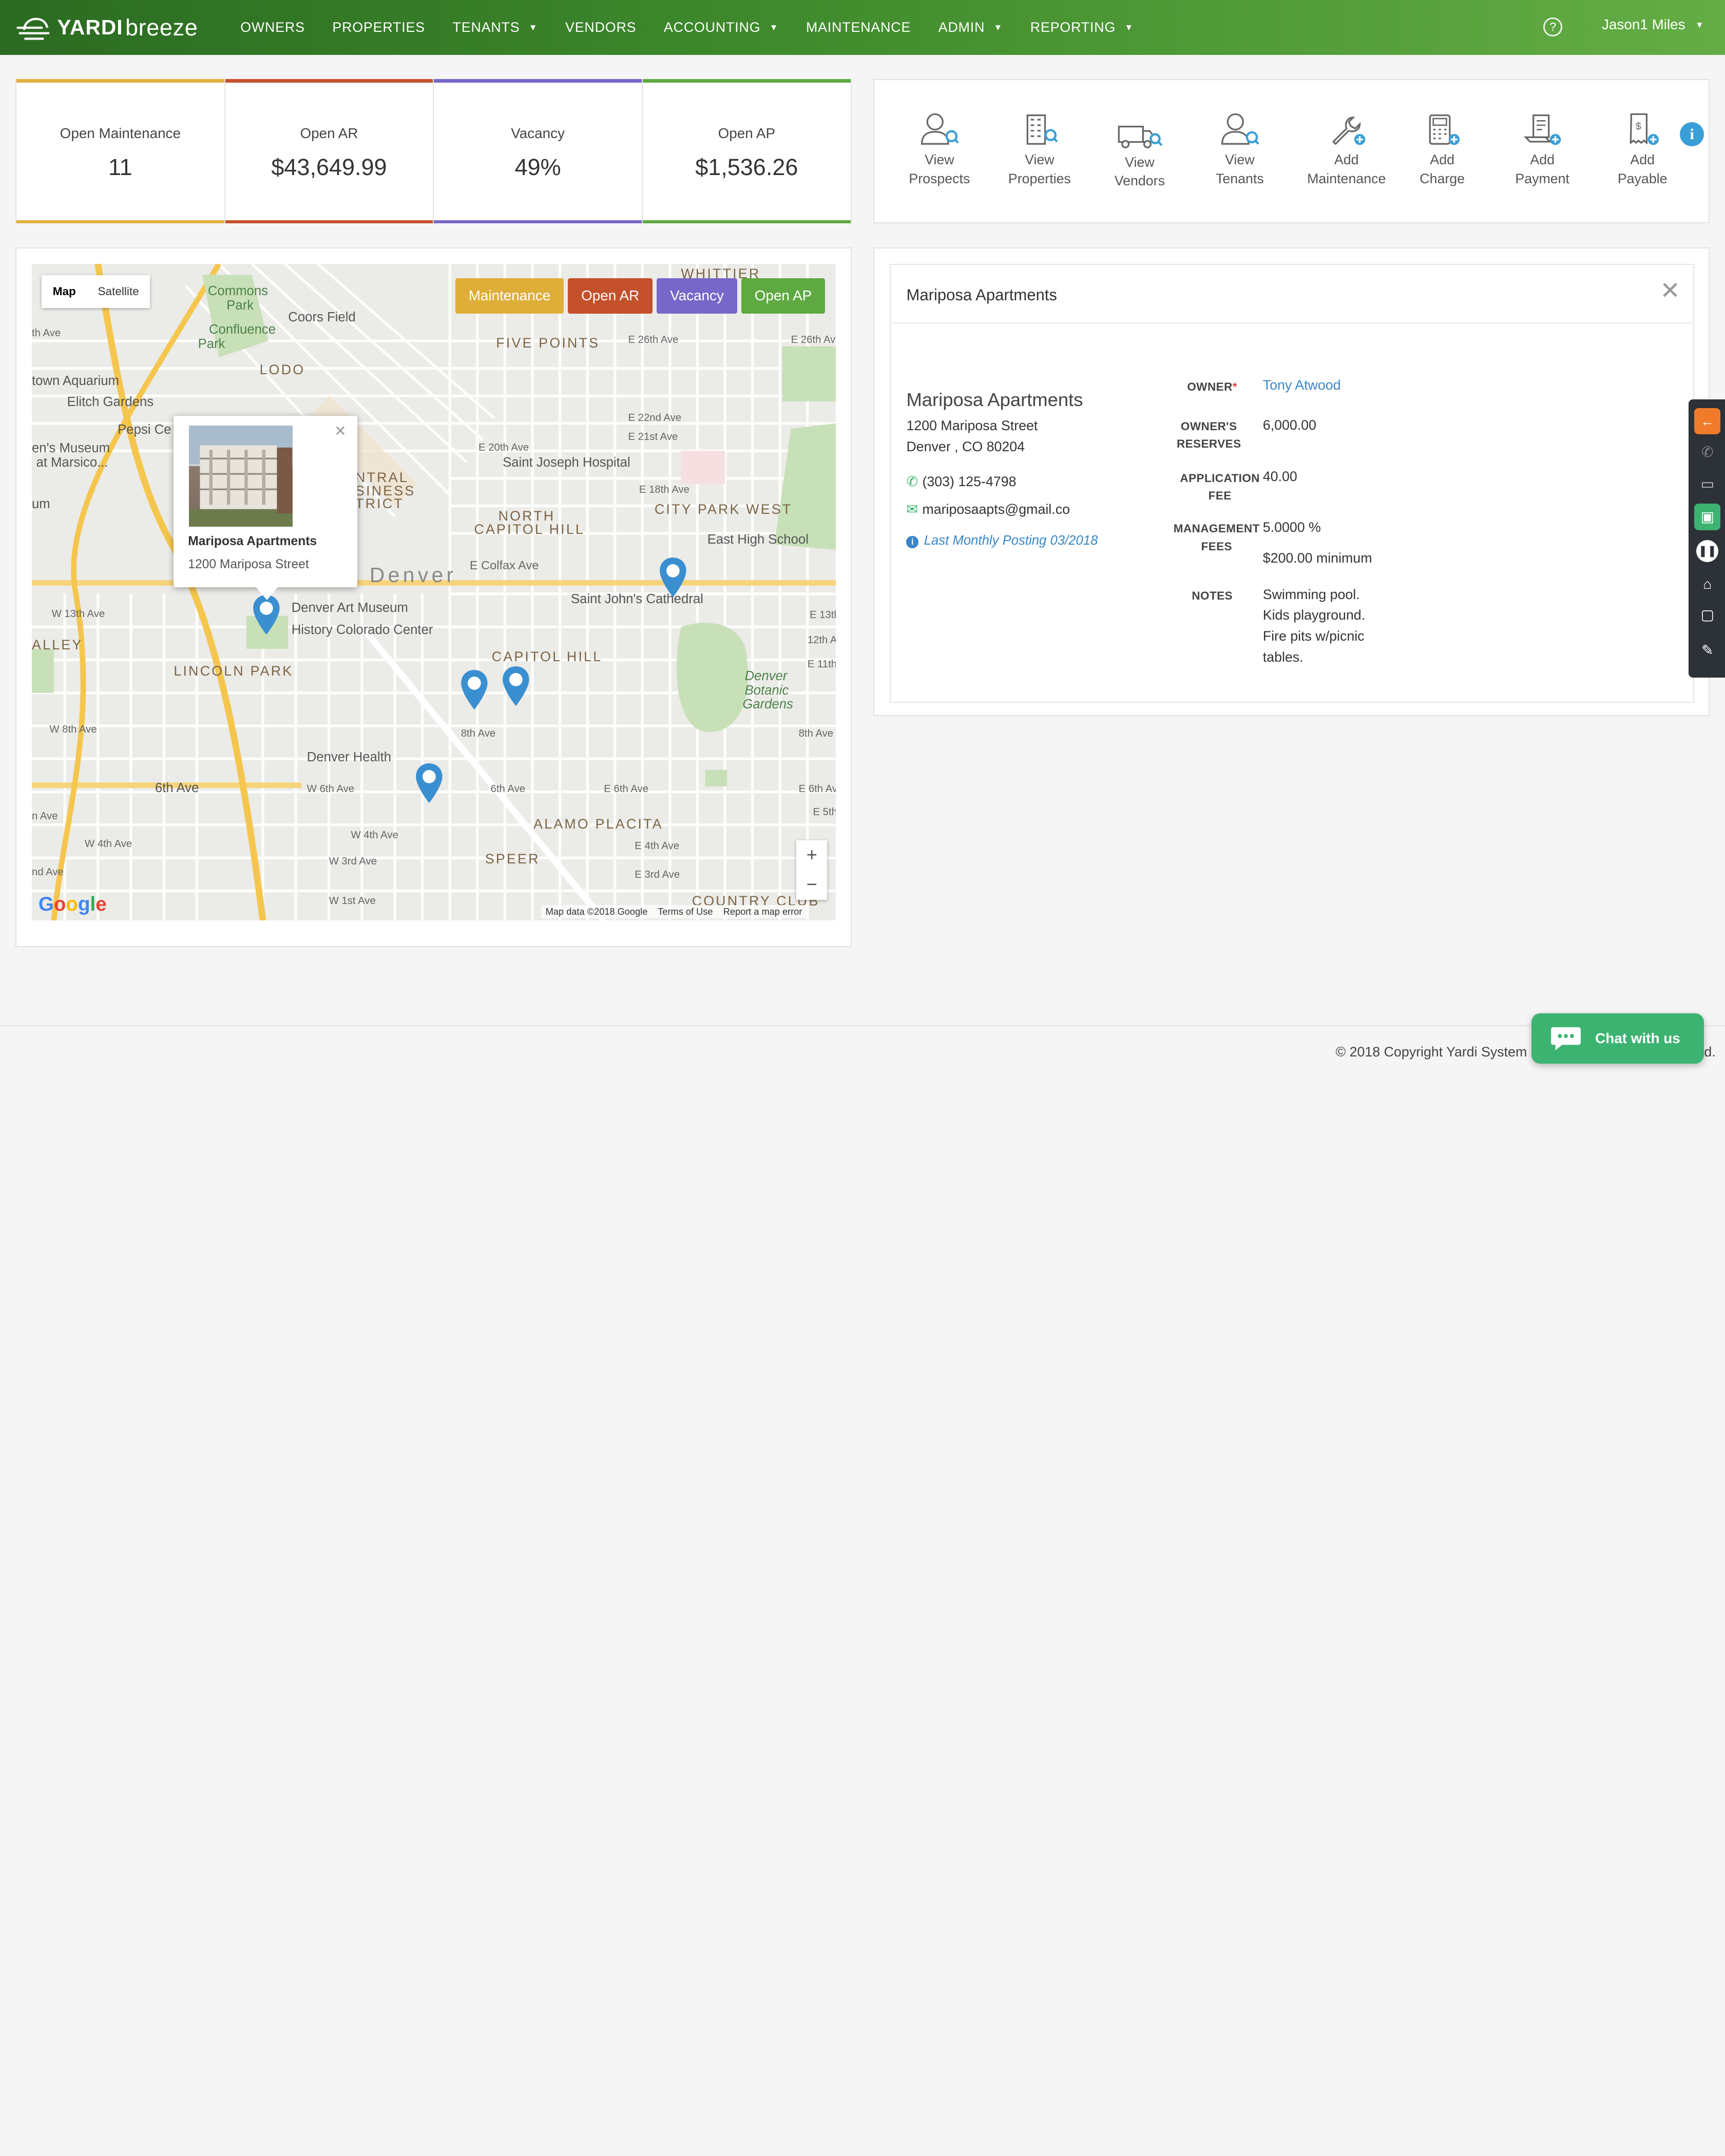 This screenshot has width=1725, height=2156. Describe the element at coordinates (1644, 129) in the screenshot. I see `receipt-add-icon: $` at that location.